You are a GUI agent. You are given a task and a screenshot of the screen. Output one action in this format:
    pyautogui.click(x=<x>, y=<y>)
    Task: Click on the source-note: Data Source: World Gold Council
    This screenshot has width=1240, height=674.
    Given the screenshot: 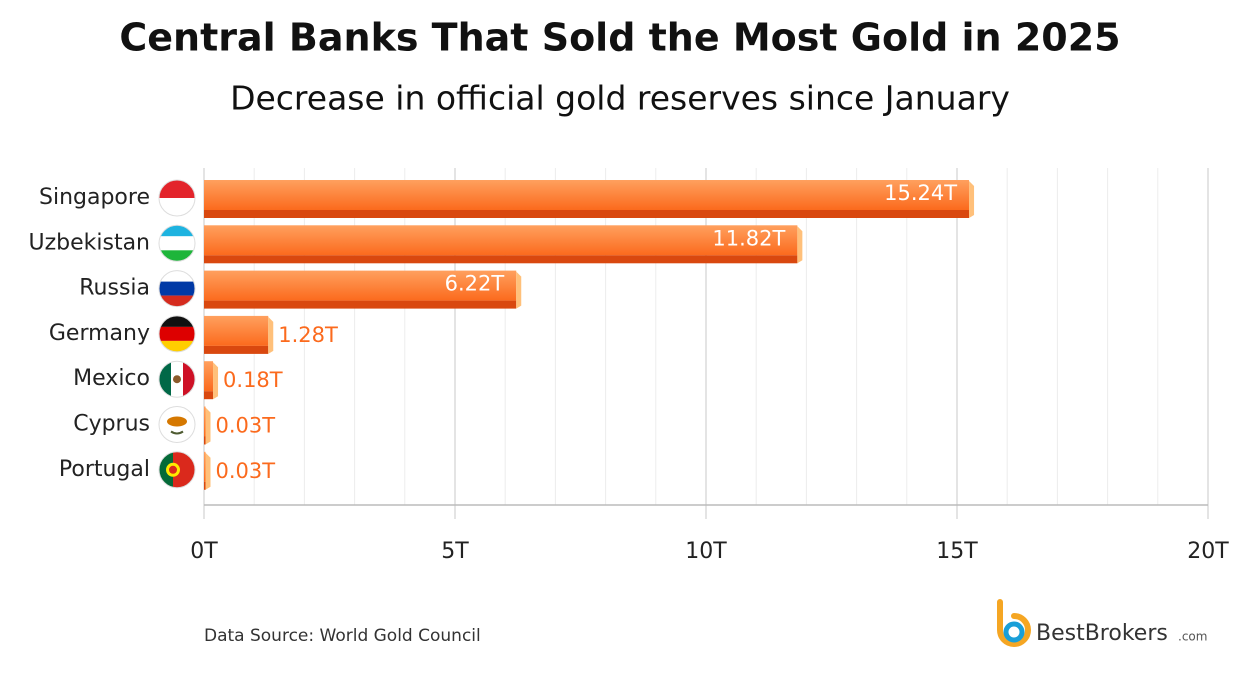 What is the action you would take?
    pyautogui.click(x=342, y=636)
    